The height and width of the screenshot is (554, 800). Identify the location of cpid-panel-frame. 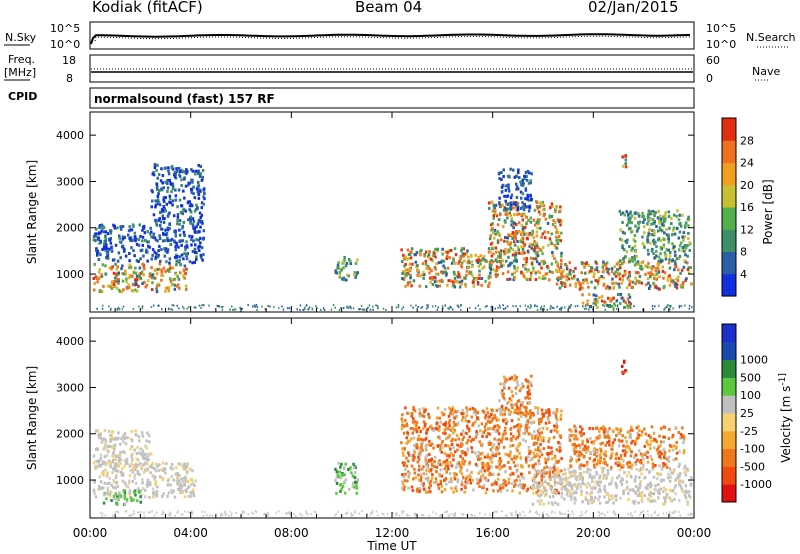
(392, 98).